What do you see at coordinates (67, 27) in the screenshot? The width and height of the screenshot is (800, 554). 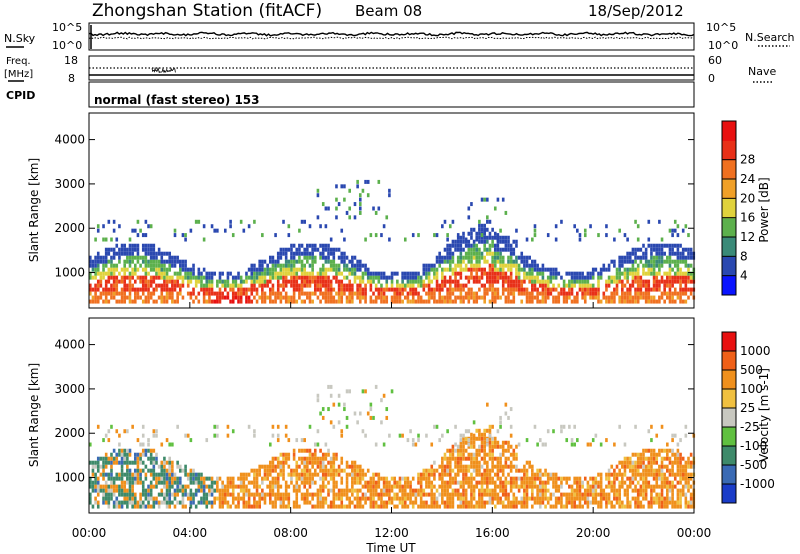 I see `nsky-top-tick: 10^5` at bounding box center [67, 27].